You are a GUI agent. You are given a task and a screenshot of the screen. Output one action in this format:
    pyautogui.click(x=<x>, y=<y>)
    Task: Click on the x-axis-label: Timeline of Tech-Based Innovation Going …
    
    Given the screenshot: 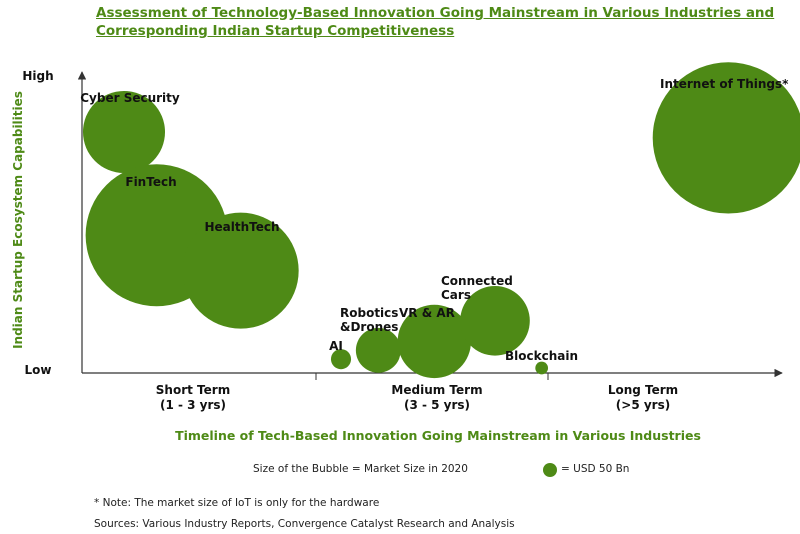 What is the action you would take?
    pyautogui.click(x=438, y=435)
    